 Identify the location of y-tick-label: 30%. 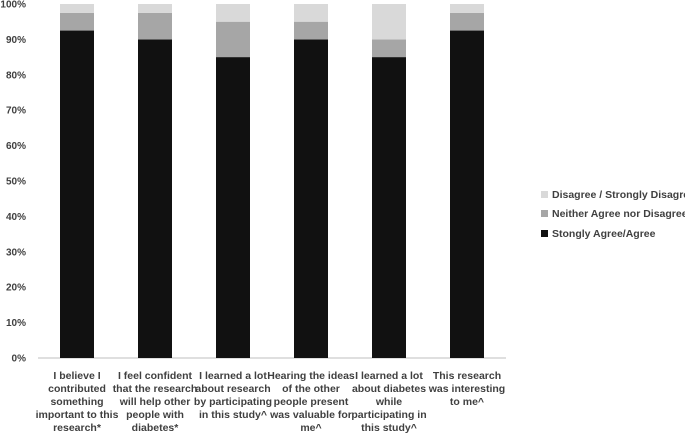
(16, 252).